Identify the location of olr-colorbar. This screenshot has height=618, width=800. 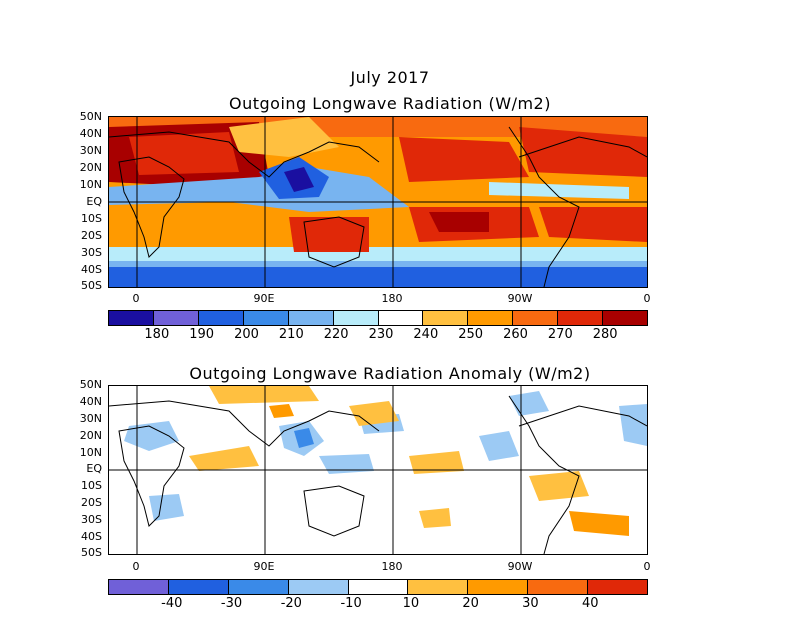
(378, 318).